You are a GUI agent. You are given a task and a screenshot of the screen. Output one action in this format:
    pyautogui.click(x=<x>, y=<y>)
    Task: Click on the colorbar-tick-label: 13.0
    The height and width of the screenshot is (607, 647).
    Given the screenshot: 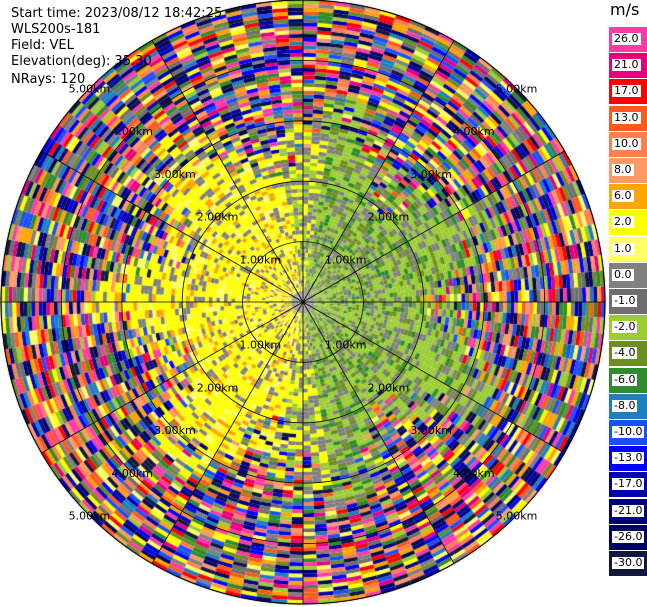 What is the action you would take?
    pyautogui.click(x=626, y=117)
    